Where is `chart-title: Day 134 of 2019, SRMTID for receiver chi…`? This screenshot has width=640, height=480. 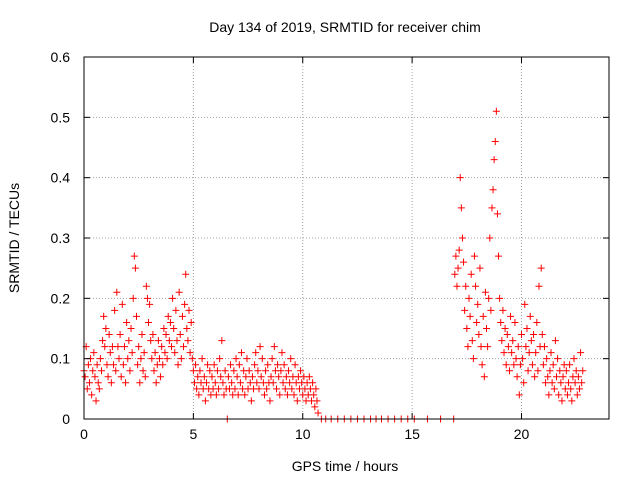
chart-title: Day 134 of 2019, SRMTID for receiver chi… is located at coordinates (345, 27).